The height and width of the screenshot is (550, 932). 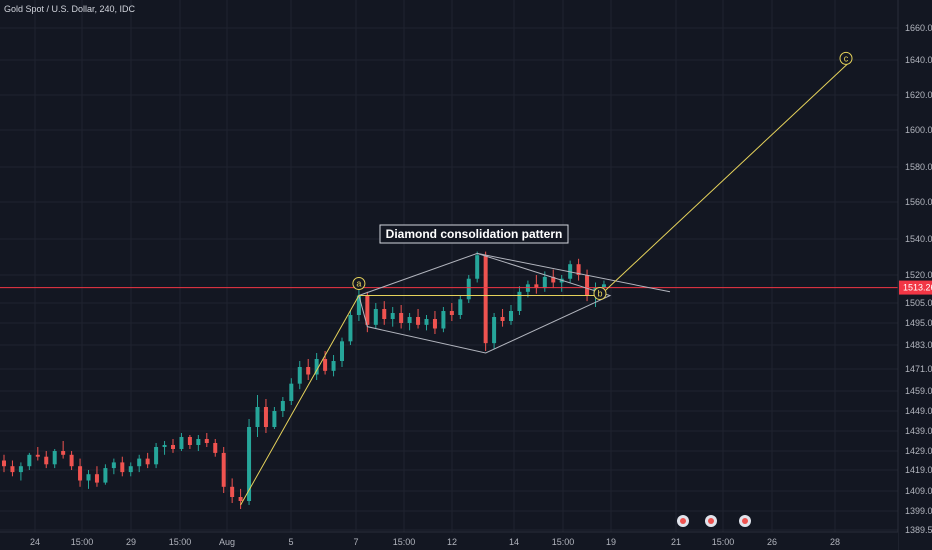 What do you see at coordinates (918, 451) in the screenshot?
I see `price-tick-label: 1429.00` at bounding box center [918, 451].